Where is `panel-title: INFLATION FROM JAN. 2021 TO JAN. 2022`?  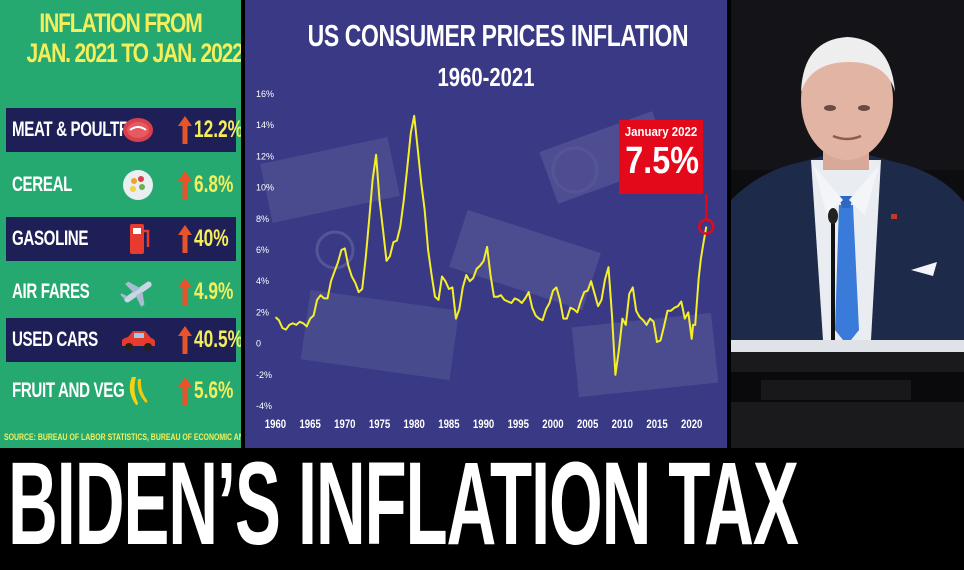
panel-title: INFLATION FROM JAN. 2021 TO JAN. 2022 is located at coordinates (133, 38).